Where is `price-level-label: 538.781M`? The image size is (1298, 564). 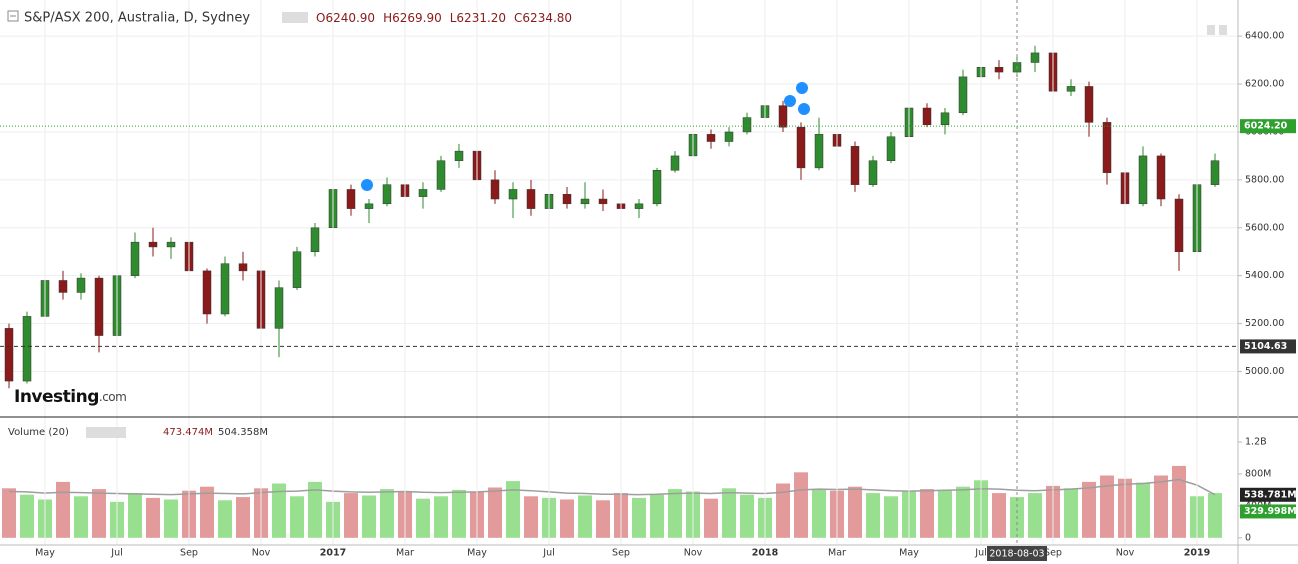
price-level-label: 538.781M is located at coordinates (1270, 494).